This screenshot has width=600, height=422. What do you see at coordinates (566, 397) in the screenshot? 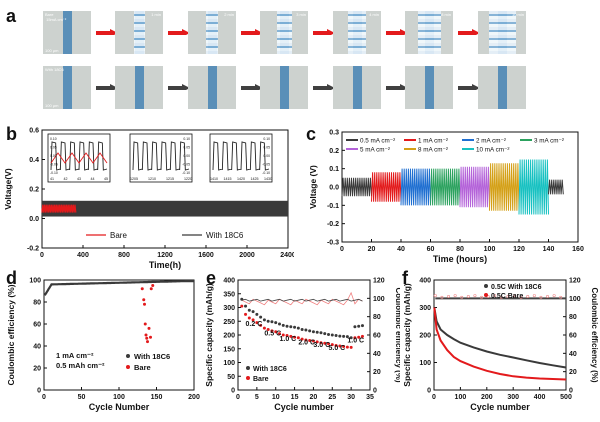
I see `x-tick-label: 500` at bounding box center [566, 397].